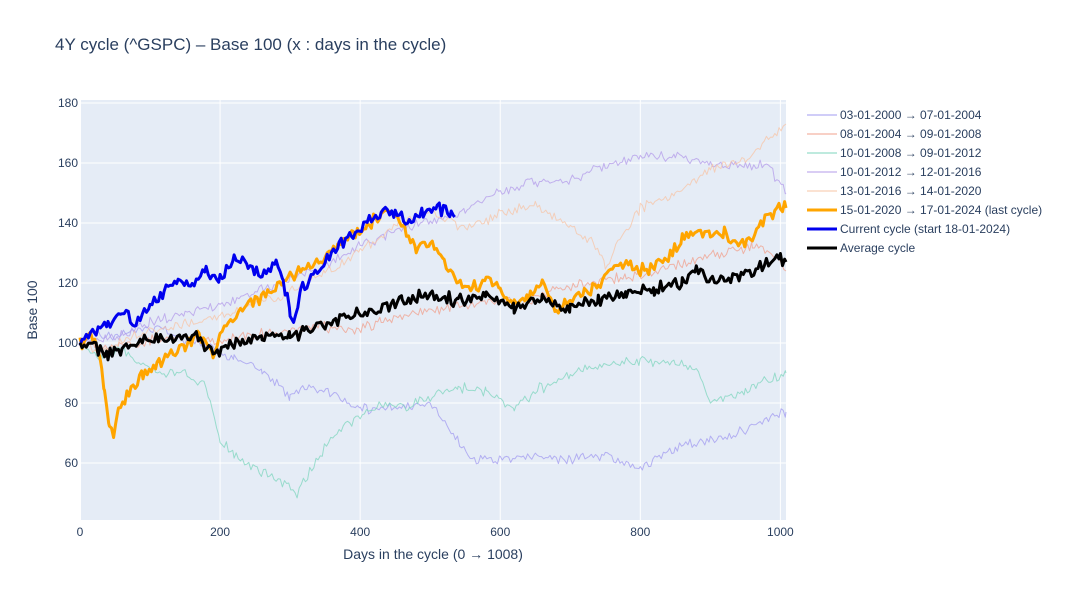  What do you see at coordinates (780, 532) in the screenshot?
I see `x-tick-label: 1000` at bounding box center [780, 532].